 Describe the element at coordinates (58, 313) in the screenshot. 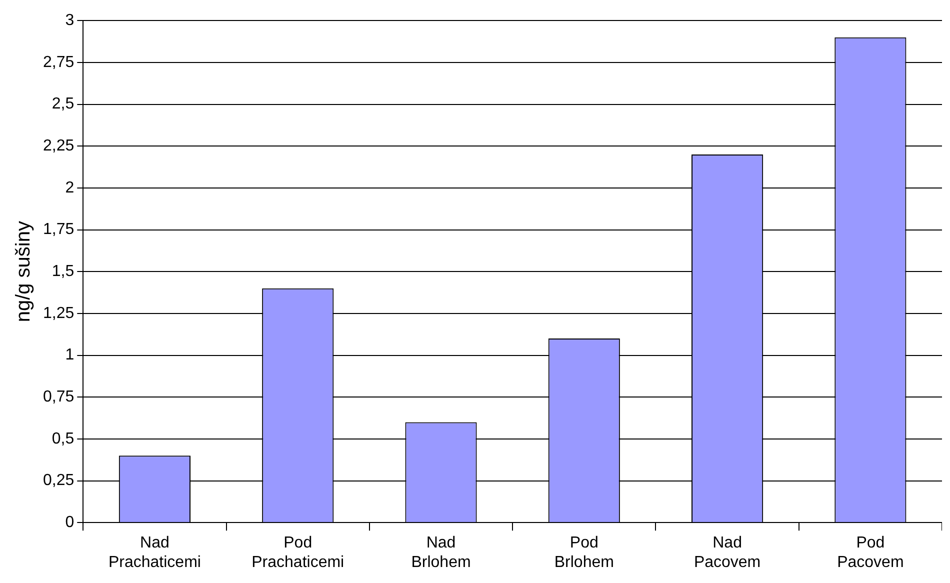

I see `y-tick-label: 1,25` at that location.